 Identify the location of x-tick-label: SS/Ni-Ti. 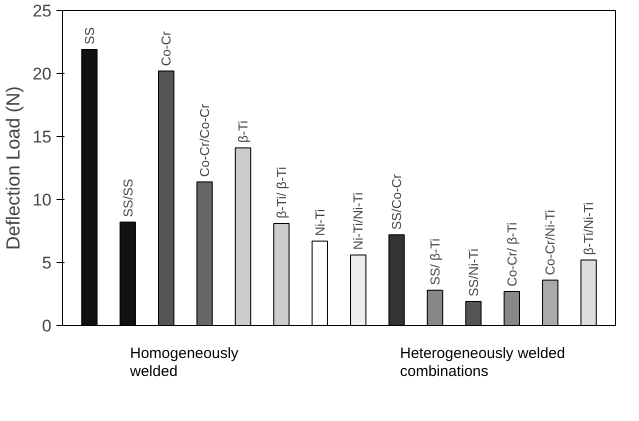
(473, 272).